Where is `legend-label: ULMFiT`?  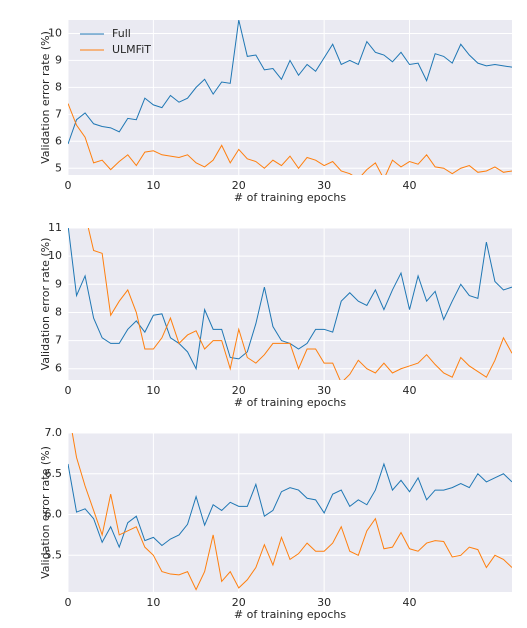 legend-label: ULMFiT is located at coordinates (131, 49).